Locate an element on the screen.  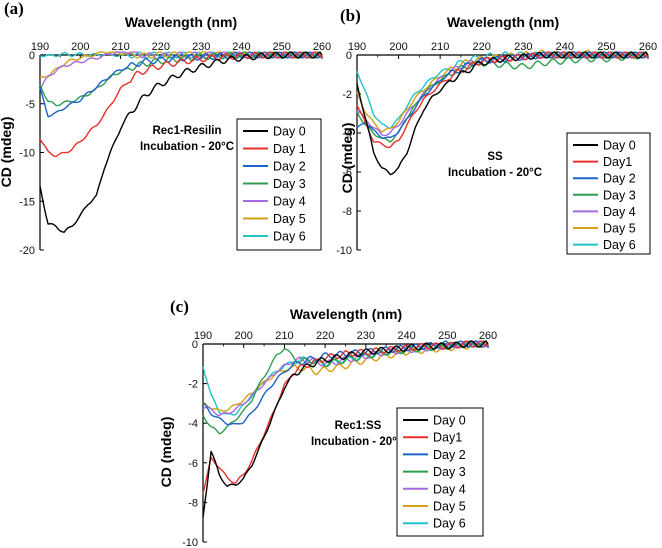
annotation-text: SS is located at coordinates (495, 157).